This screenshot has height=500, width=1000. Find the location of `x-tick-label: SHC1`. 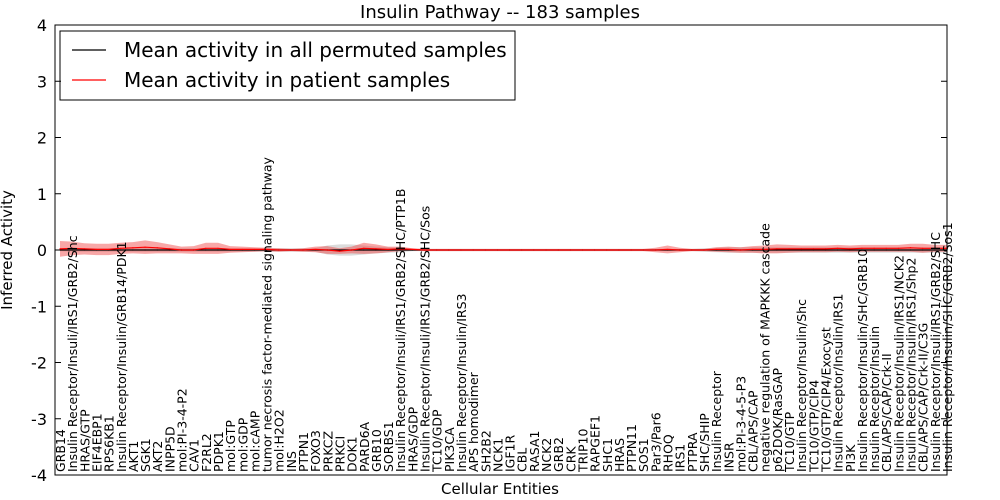

x-tick-label: SHC1 is located at coordinates (607, 455).